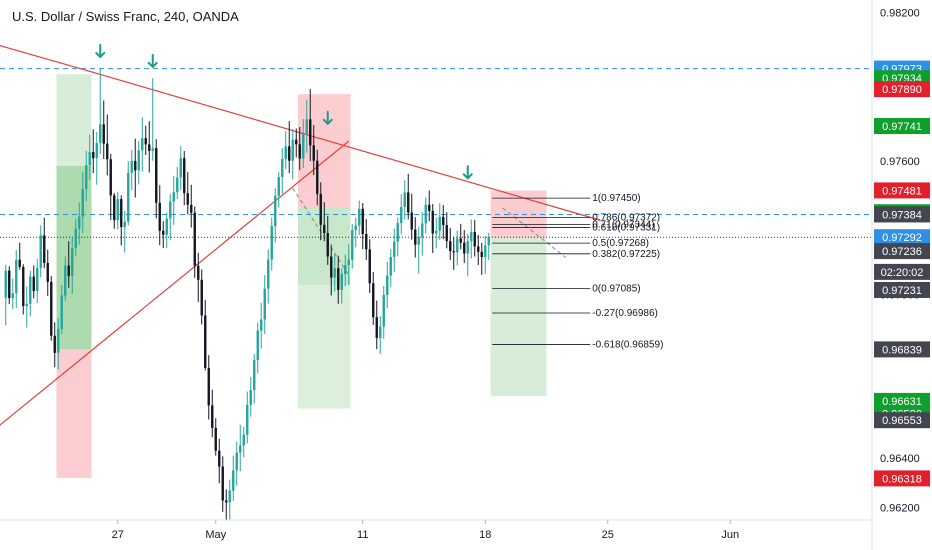 The image size is (932, 550). Describe the element at coordinates (900, 459) in the screenshot. I see `y-tick-label: 0.96400` at that location.